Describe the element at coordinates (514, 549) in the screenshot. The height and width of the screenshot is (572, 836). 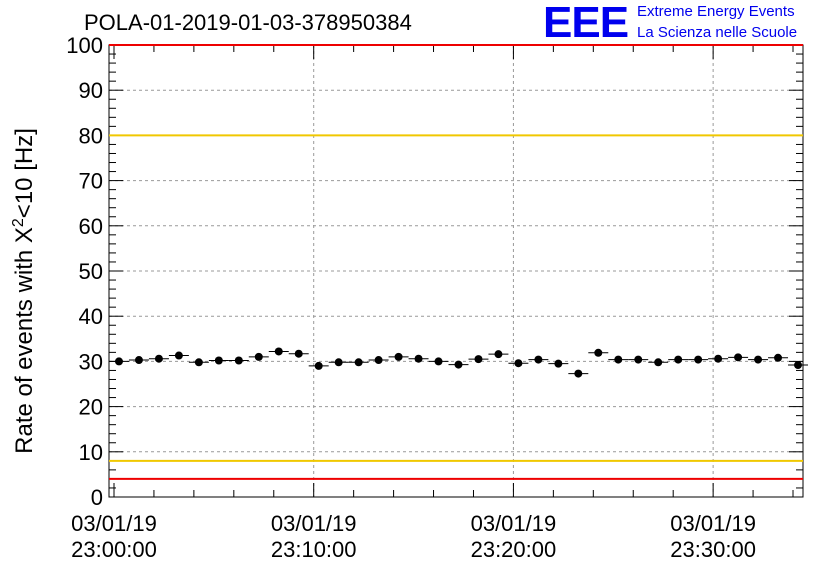
I see `x-tick-label-time: 23:20:00` at that location.